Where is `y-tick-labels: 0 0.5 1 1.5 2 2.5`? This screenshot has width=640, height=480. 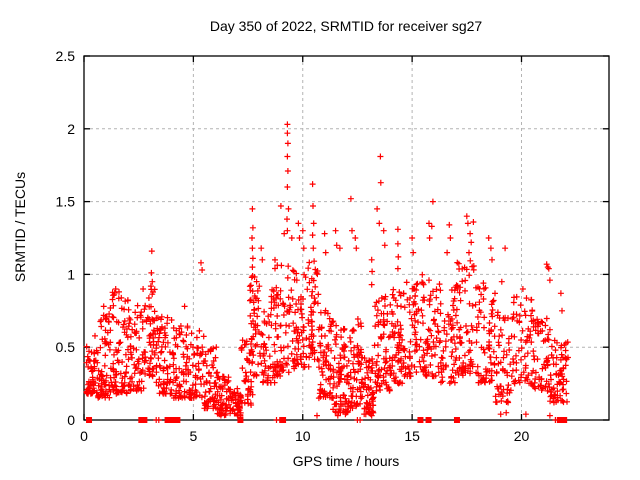 y-tick-labels: 0 0.5 1 1.5 2 2.5 is located at coordinates (66, 238).